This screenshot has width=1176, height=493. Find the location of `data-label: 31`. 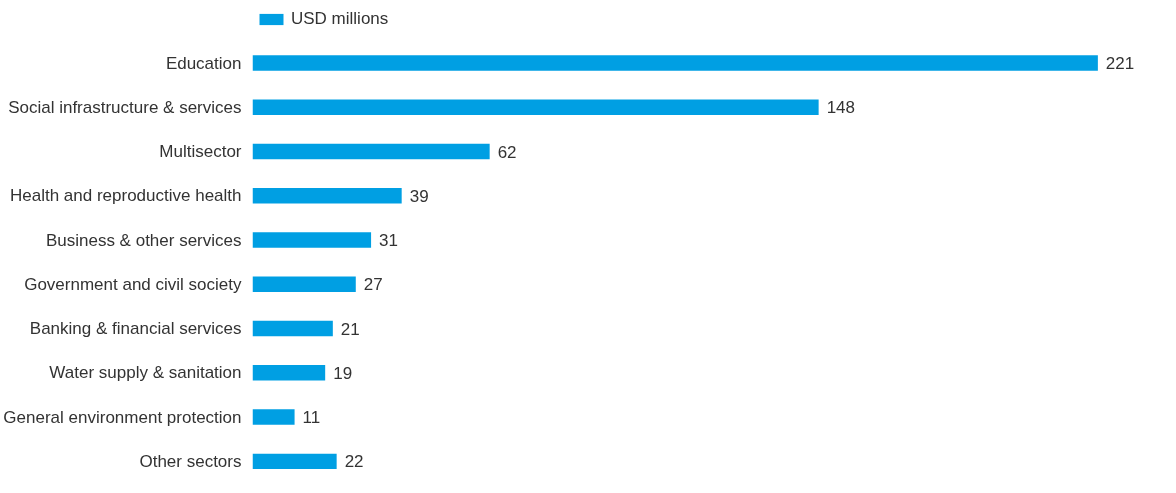

data-label: 31 is located at coordinates (388, 241).